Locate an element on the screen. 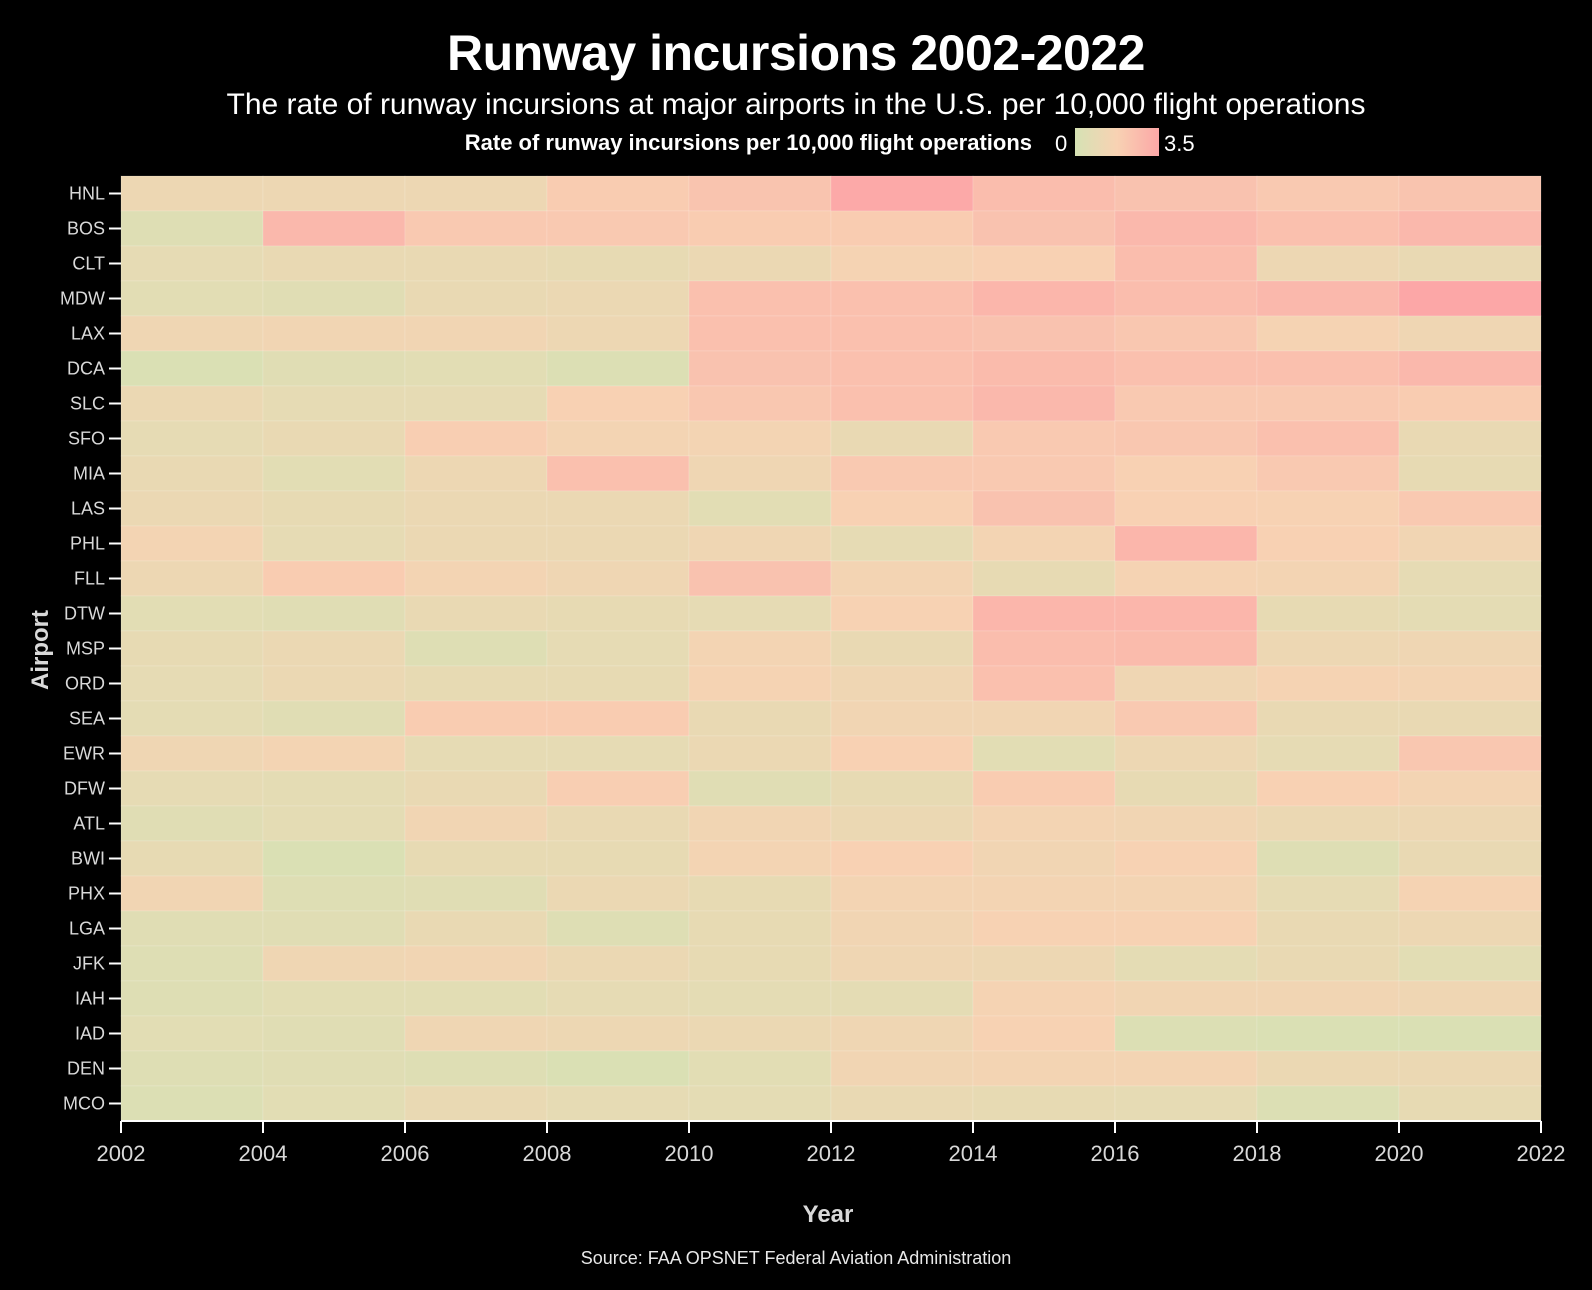  heatmap-cell-dfw-2004 is located at coordinates (334, 788).